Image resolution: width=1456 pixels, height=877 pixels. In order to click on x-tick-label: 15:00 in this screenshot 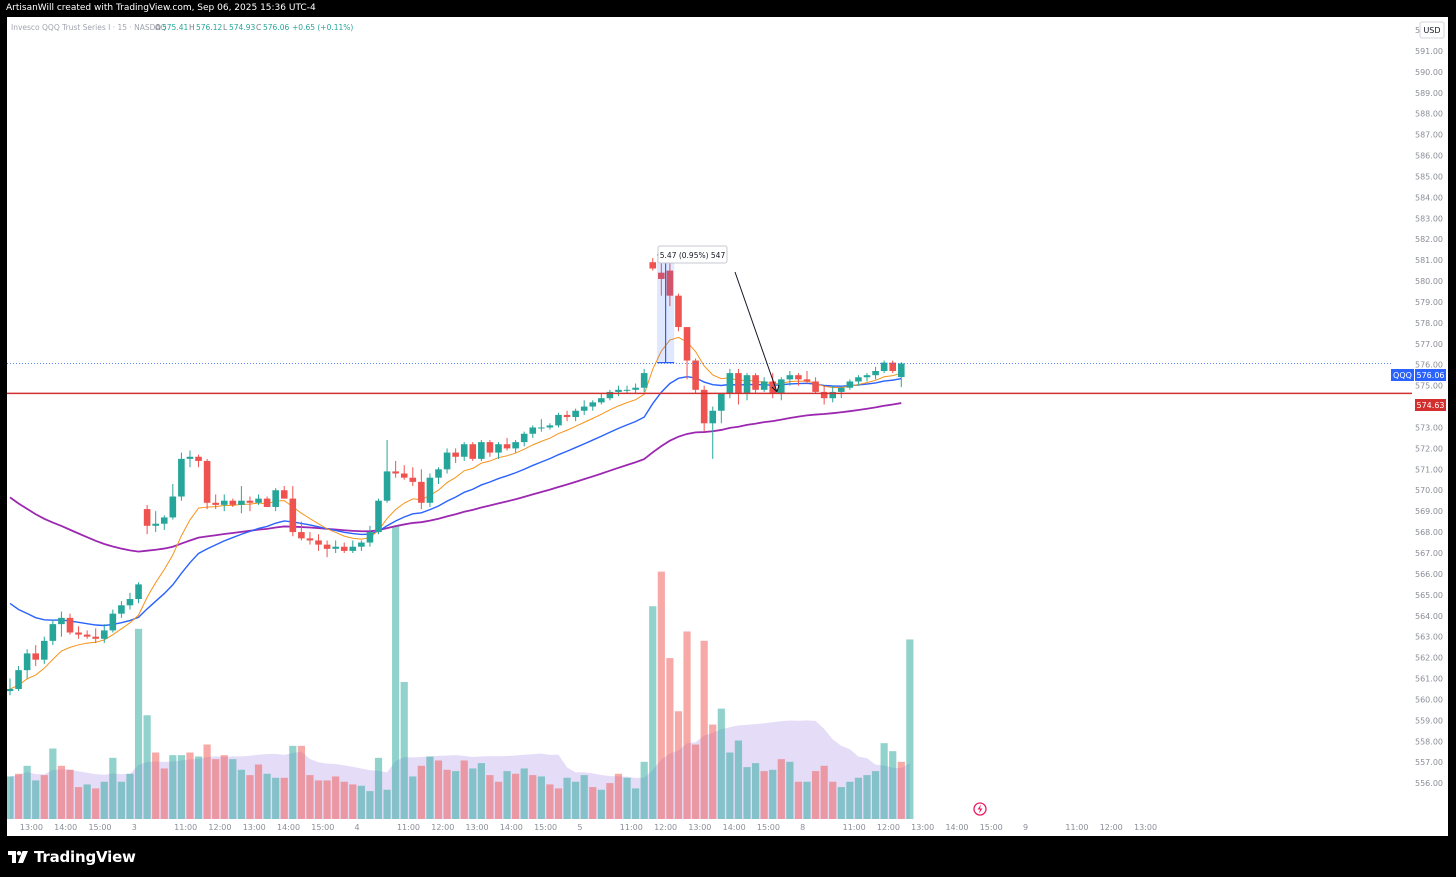, I will do `click(322, 827)`.